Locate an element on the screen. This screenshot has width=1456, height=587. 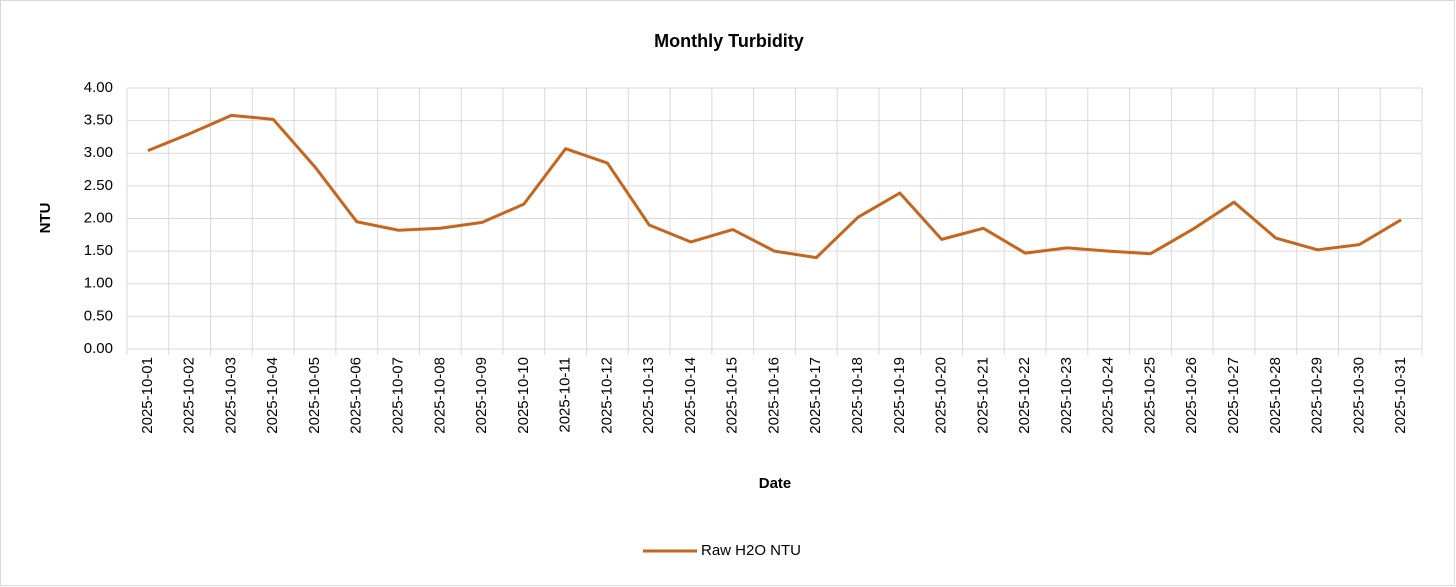
x-tick-label: 2025-10-31 is located at coordinates (1400, 395).